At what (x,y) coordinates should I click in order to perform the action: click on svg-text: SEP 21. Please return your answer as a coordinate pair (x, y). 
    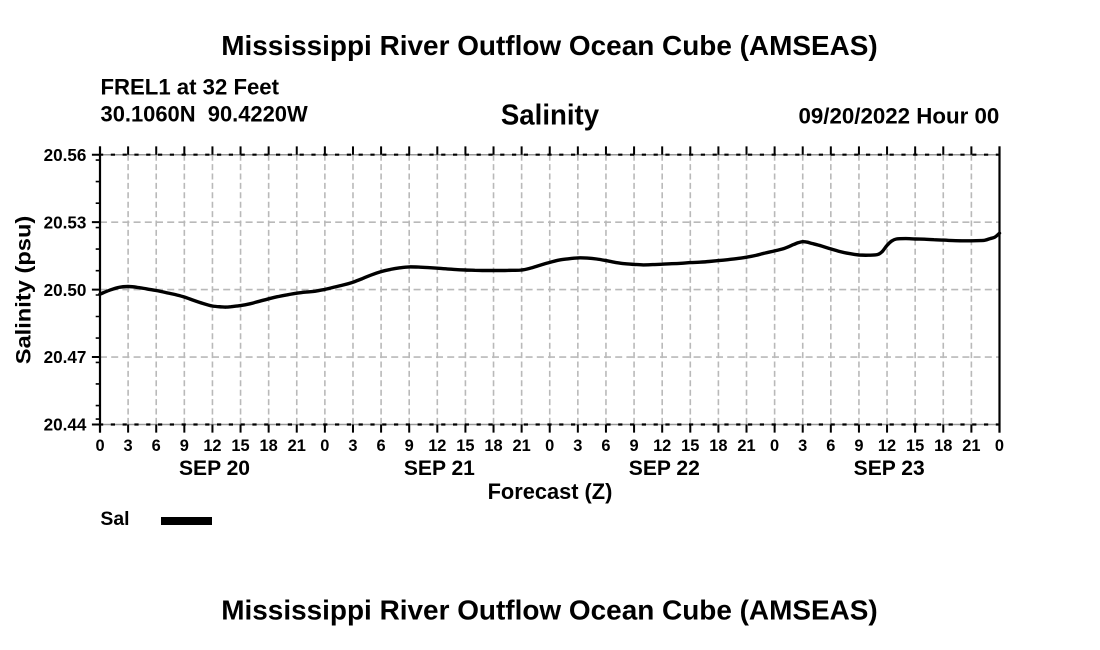
    Looking at the image, I should click on (439, 468).